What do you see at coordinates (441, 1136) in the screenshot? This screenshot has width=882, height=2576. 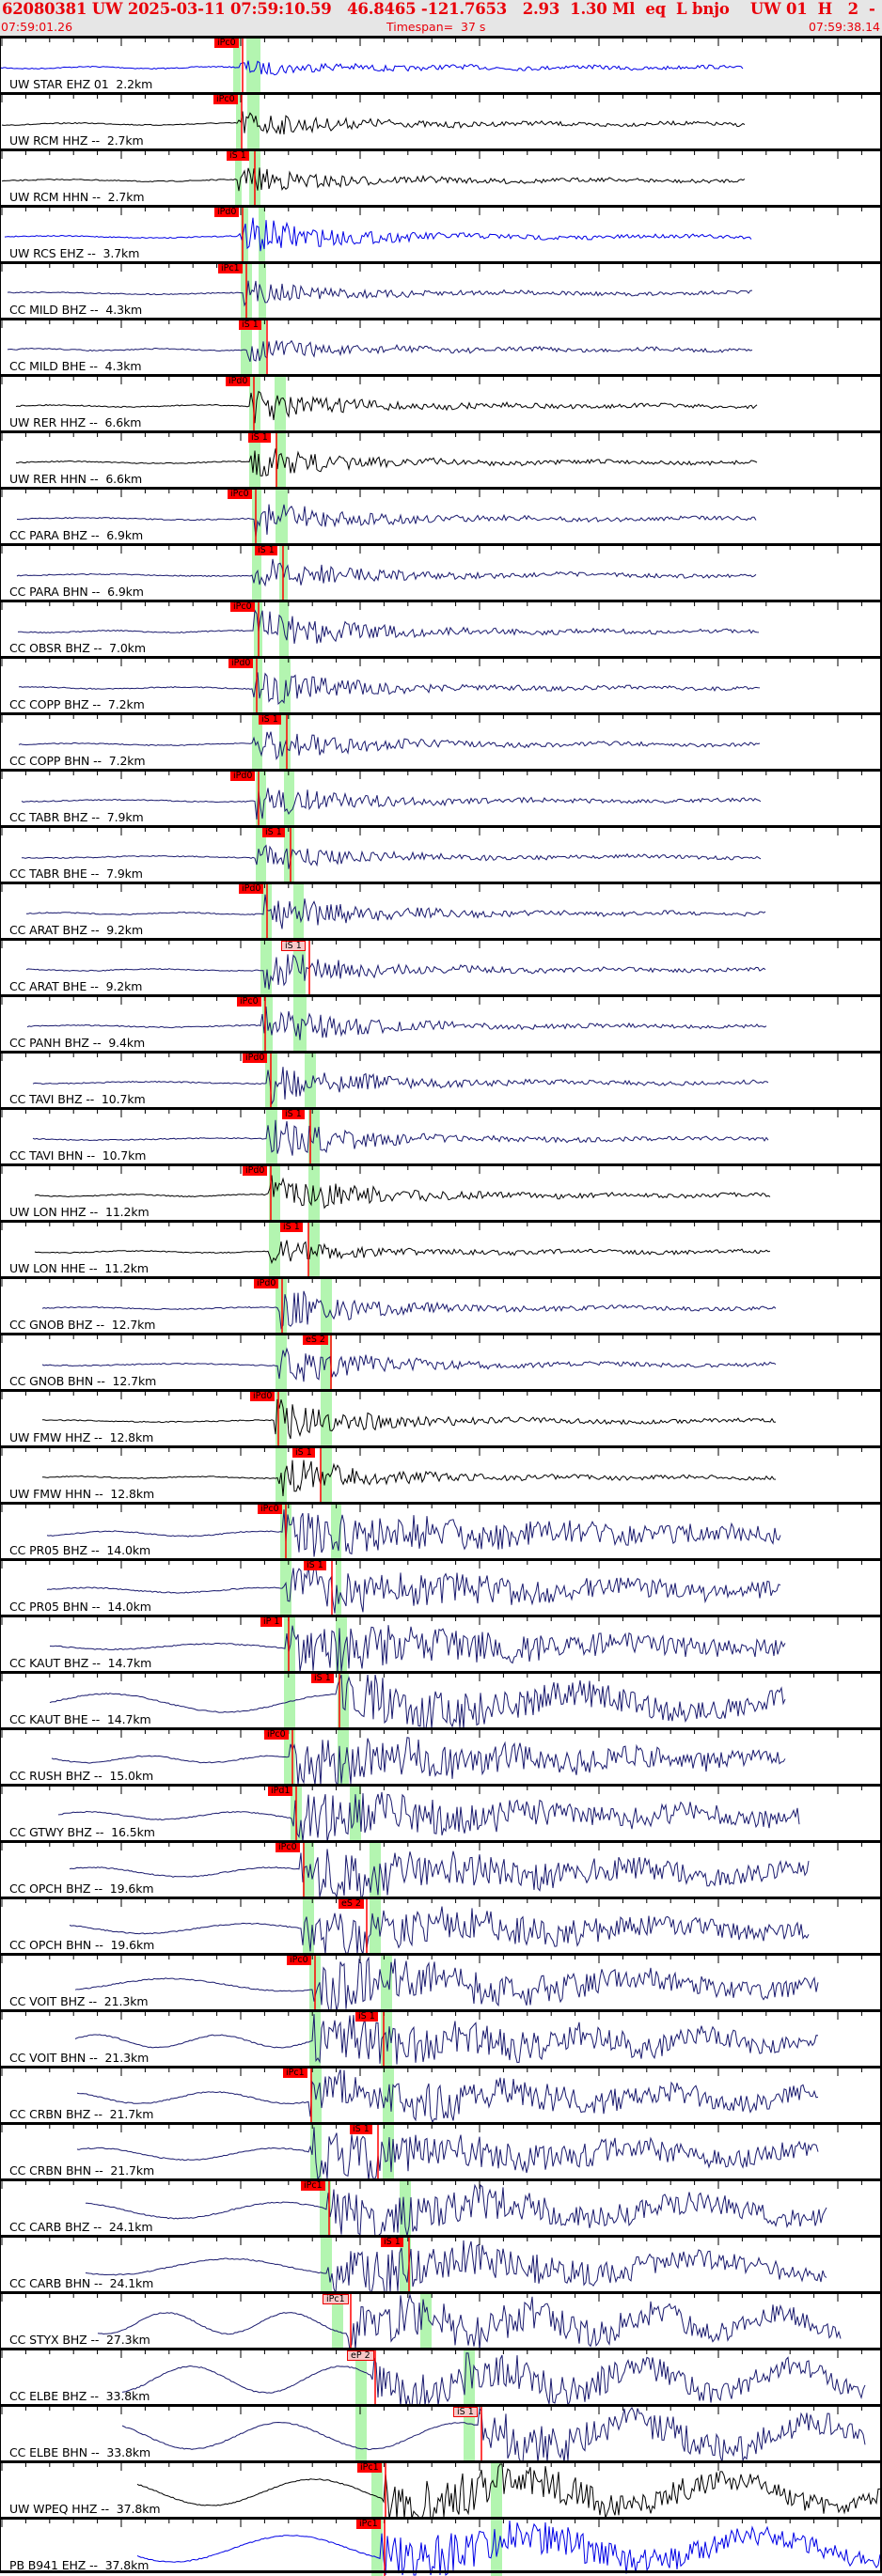 I see `trace-row: iS 1 CC TAVI BHN -- 10.7km` at bounding box center [441, 1136].